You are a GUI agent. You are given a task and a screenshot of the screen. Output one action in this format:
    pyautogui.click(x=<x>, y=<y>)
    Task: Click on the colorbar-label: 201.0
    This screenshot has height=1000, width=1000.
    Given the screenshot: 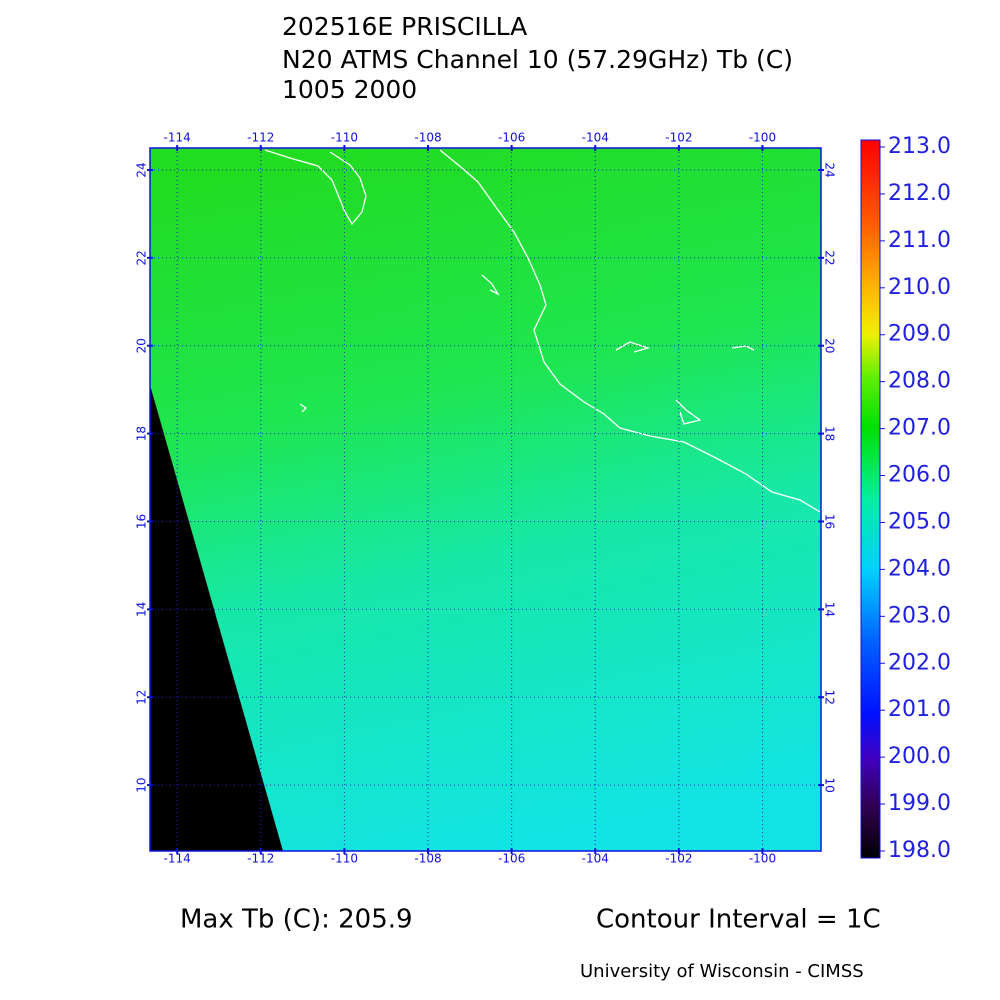 What is the action you would take?
    pyautogui.click(x=919, y=709)
    